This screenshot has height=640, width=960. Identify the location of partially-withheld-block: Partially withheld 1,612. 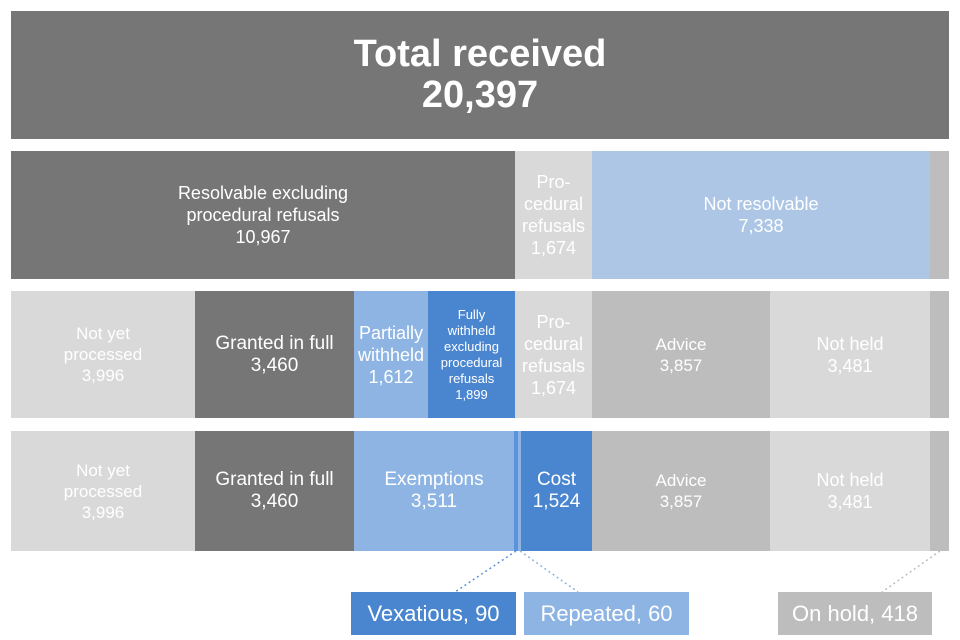
(391, 354).